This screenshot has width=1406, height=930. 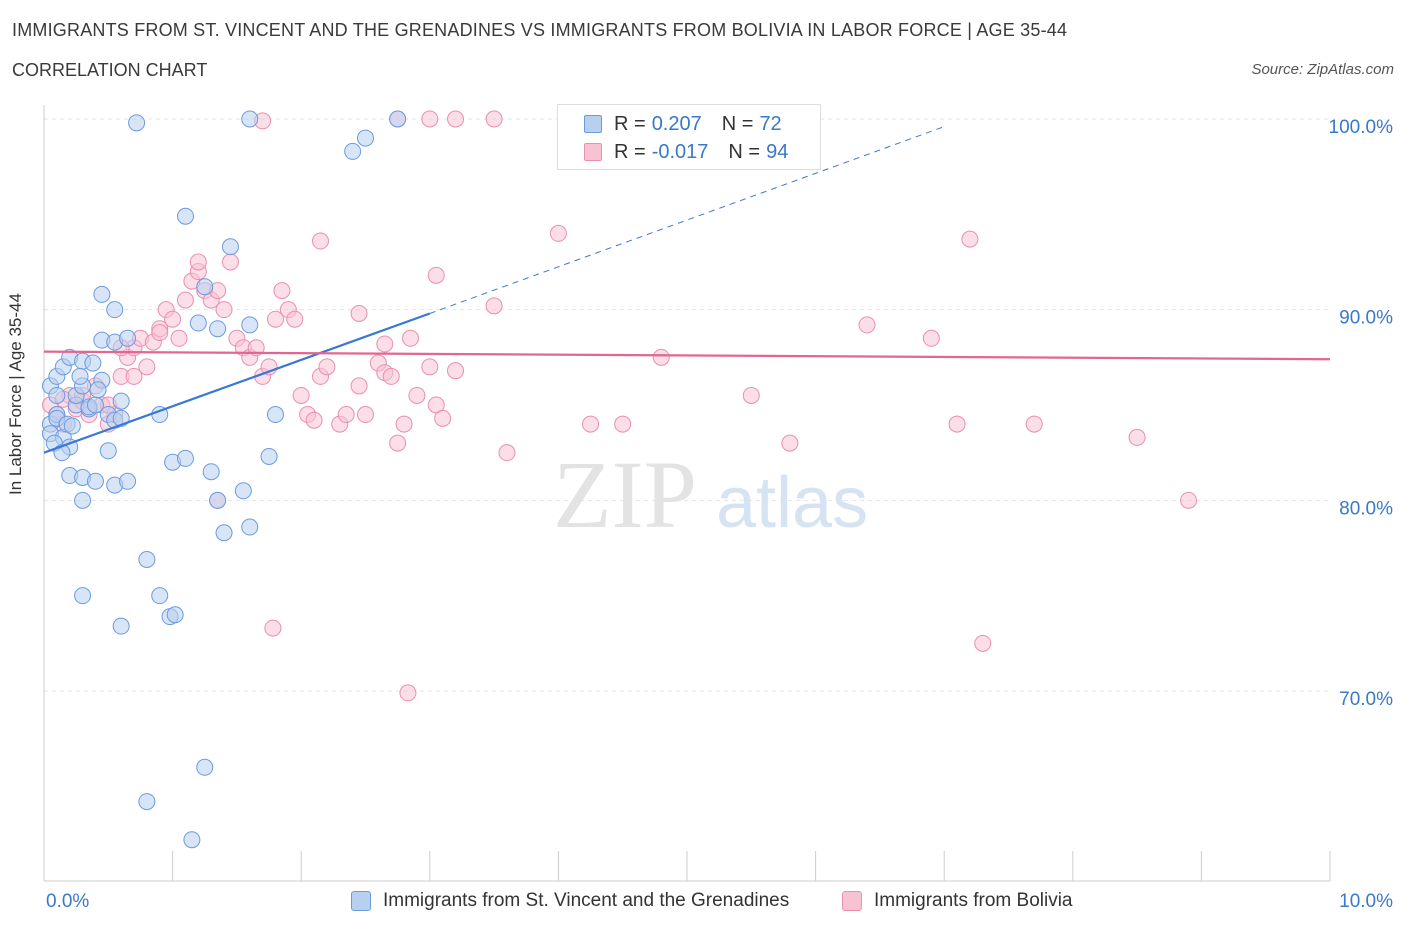 I want to click on chart-subtitle: CORRELATION CHART, so click(x=110, y=70).